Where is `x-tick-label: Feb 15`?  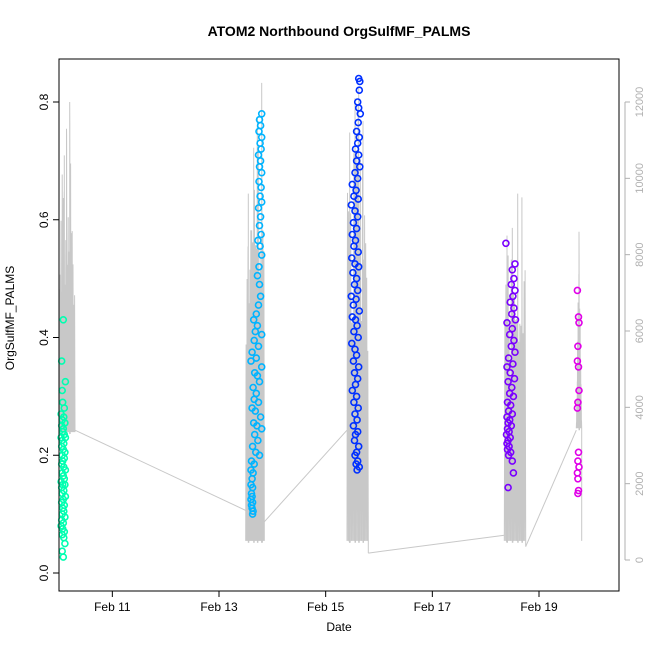
x-tick-label: Feb 15 is located at coordinates (326, 607).